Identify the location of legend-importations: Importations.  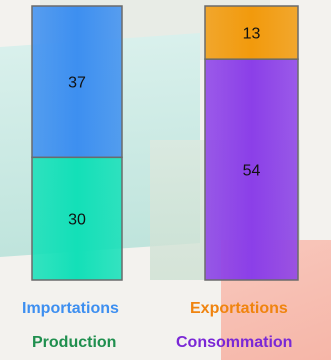
(70, 308).